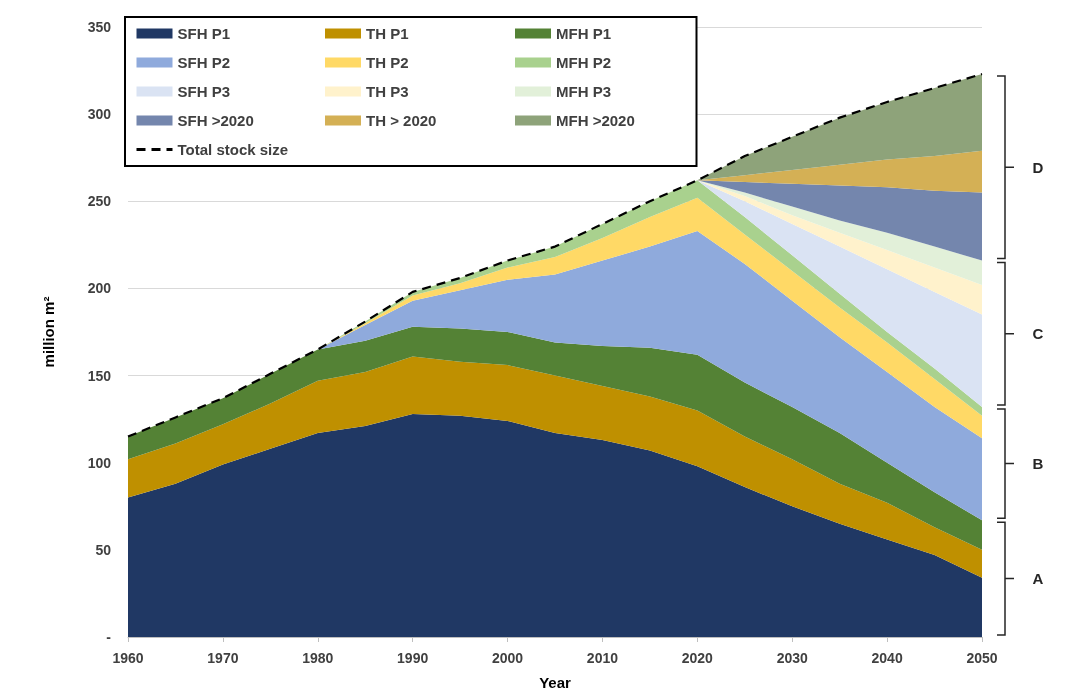 This screenshot has height=699, width=1065. What do you see at coordinates (584, 33) in the screenshot?
I see `legend-label: MFH P1` at bounding box center [584, 33].